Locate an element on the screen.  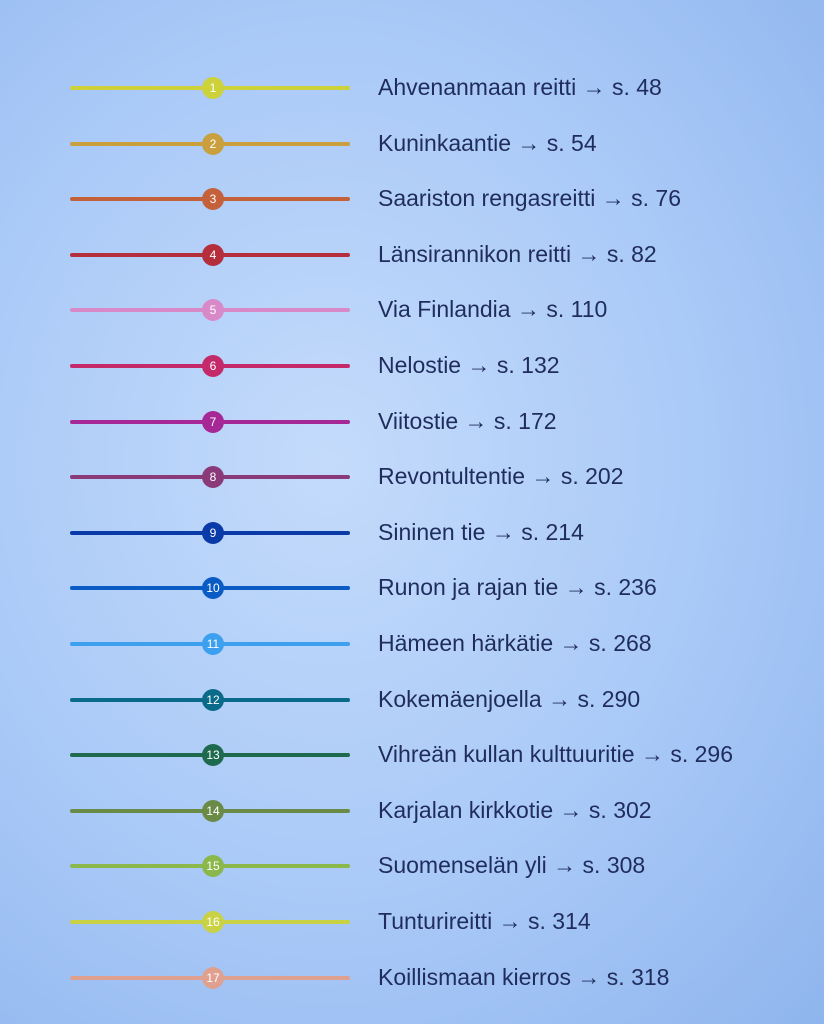
route-name: Suomenselän yli is located at coordinates (462, 865).